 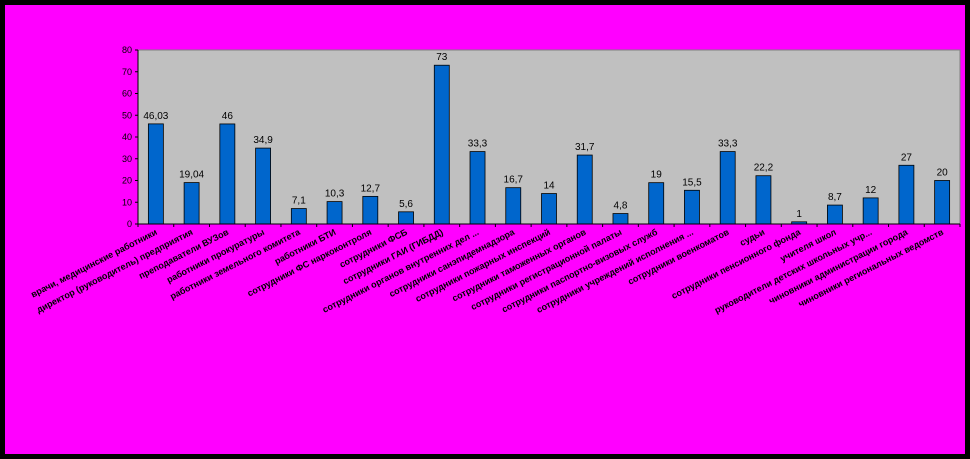 What do you see at coordinates (835, 197) in the screenshot?
I see `value-label-19: 8,7` at bounding box center [835, 197].